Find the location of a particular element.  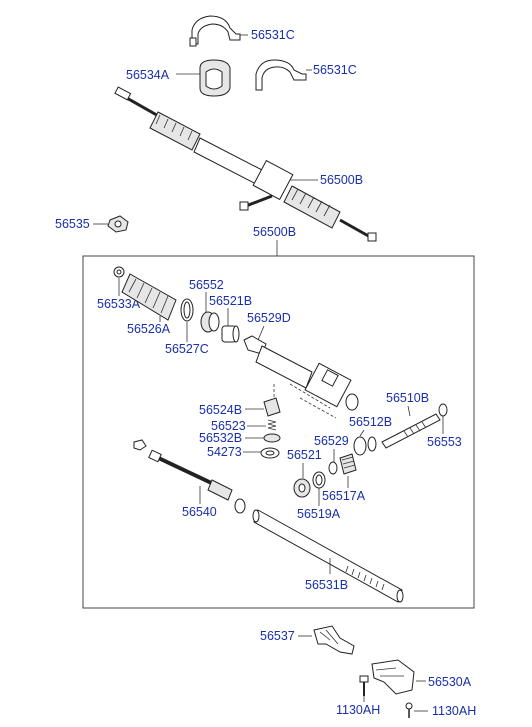

label-56512B: 56512B is located at coordinates (370, 422).